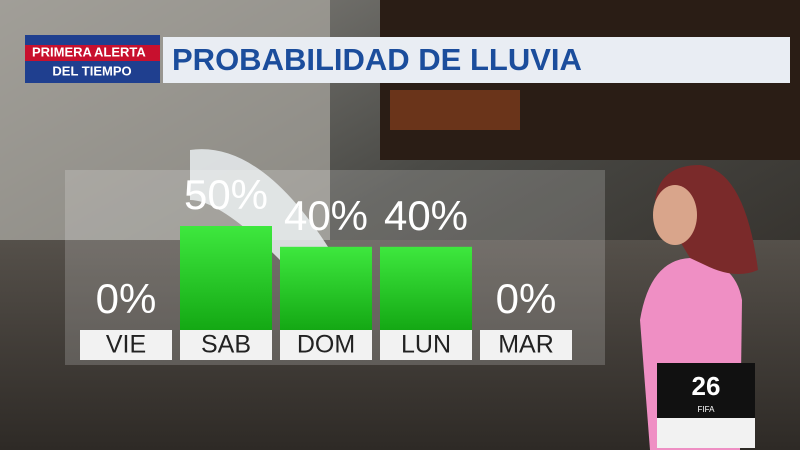 The image size is (800, 450). I want to click on category-label: MAR, so click(526, 345).